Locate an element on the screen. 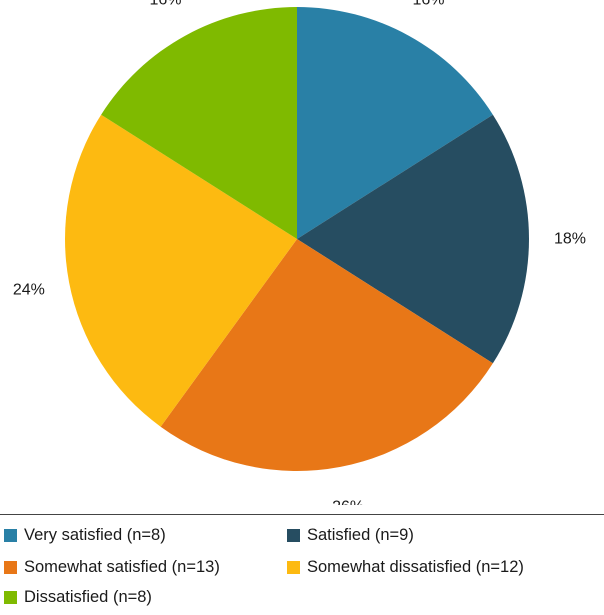 The image size is (604, 615). legend-item-satisfied: Satisfied (n=9) is located at coordinates (350, 535).